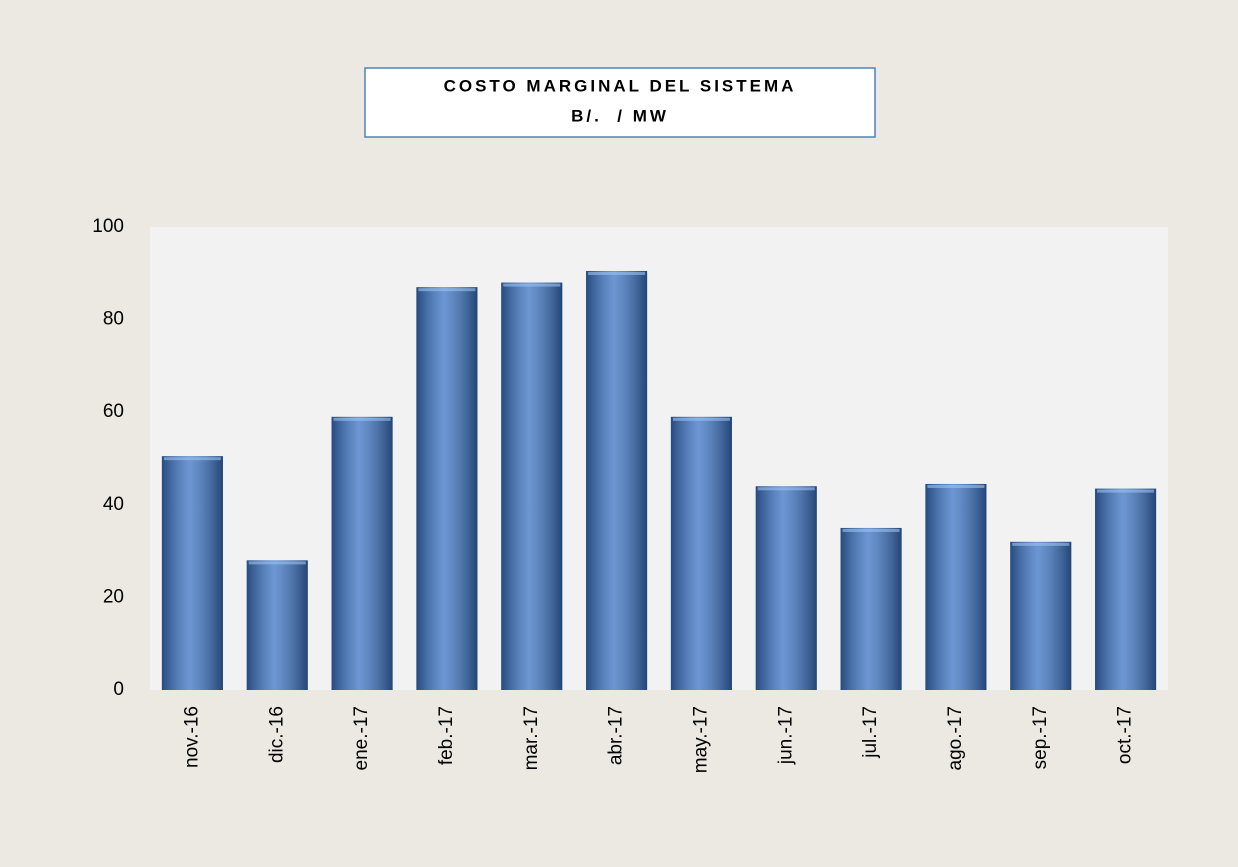 The height and width of the screenshot is (867, 1238). Describe the element at coordinates (620, 115) in the screenshot. I see `chart-subtitle: B/. / MW` at that location.